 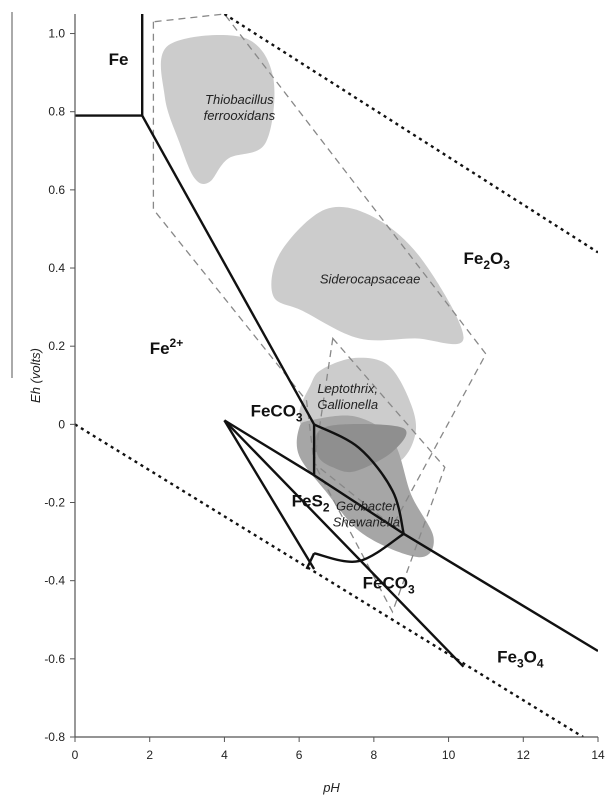 I want to click on y-tick-label: -0.8, so click(x=54, y=737).